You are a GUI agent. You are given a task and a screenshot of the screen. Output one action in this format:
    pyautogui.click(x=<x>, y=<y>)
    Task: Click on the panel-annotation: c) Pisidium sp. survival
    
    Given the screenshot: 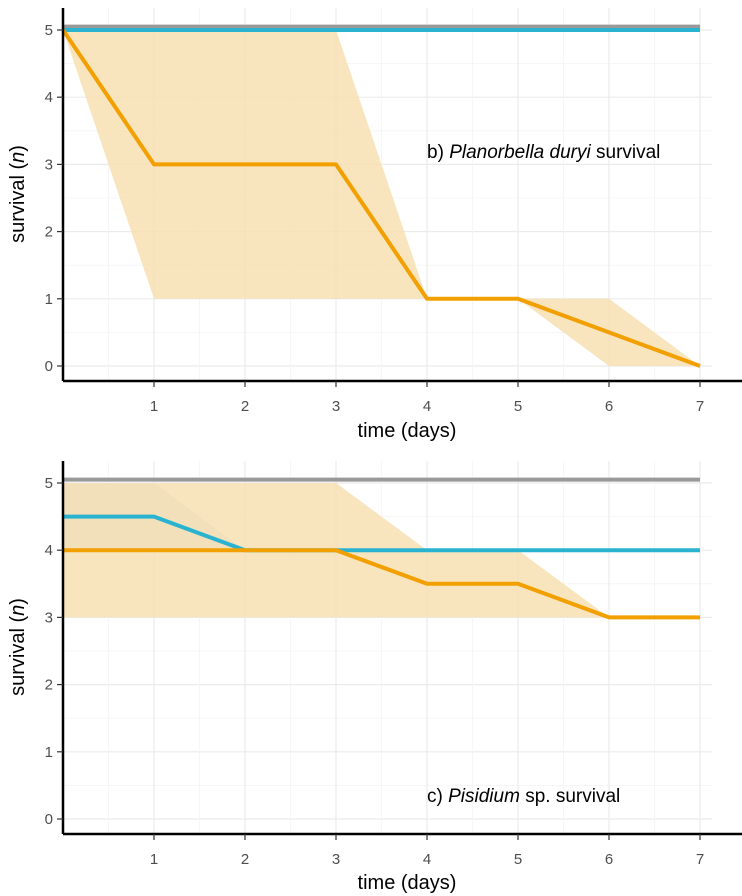 What is the action you would take?
    pyautogui.click(x=523, y=796)
    